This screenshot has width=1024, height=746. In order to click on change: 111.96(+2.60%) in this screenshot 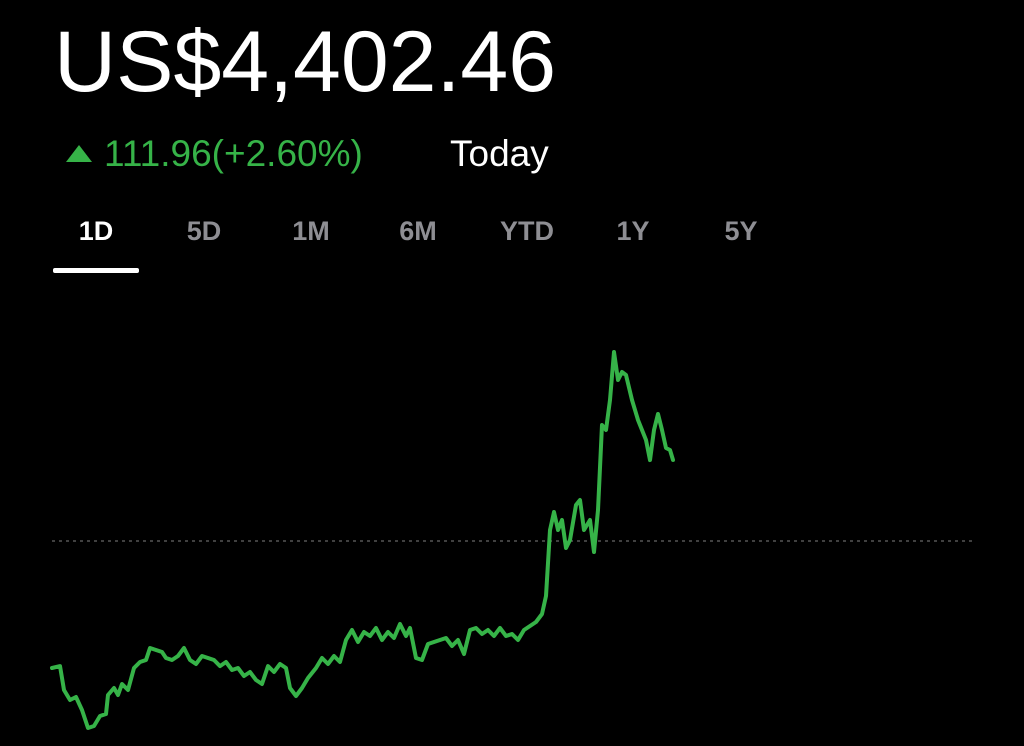, I will do `click(233, 153)`.